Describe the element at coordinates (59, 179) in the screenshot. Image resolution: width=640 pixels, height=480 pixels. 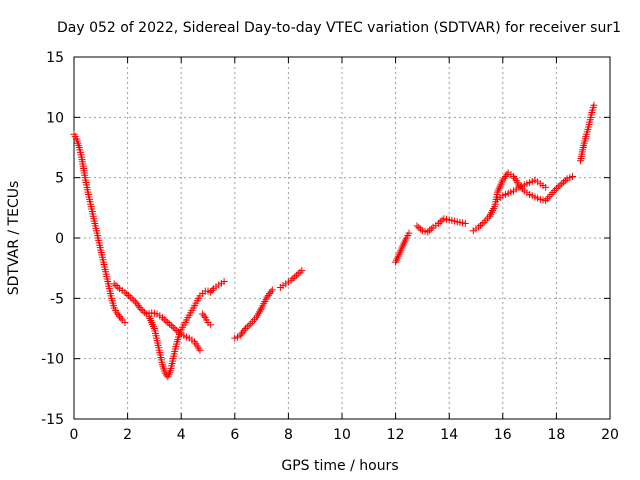
I see `y-tick-label: 5` at that location.